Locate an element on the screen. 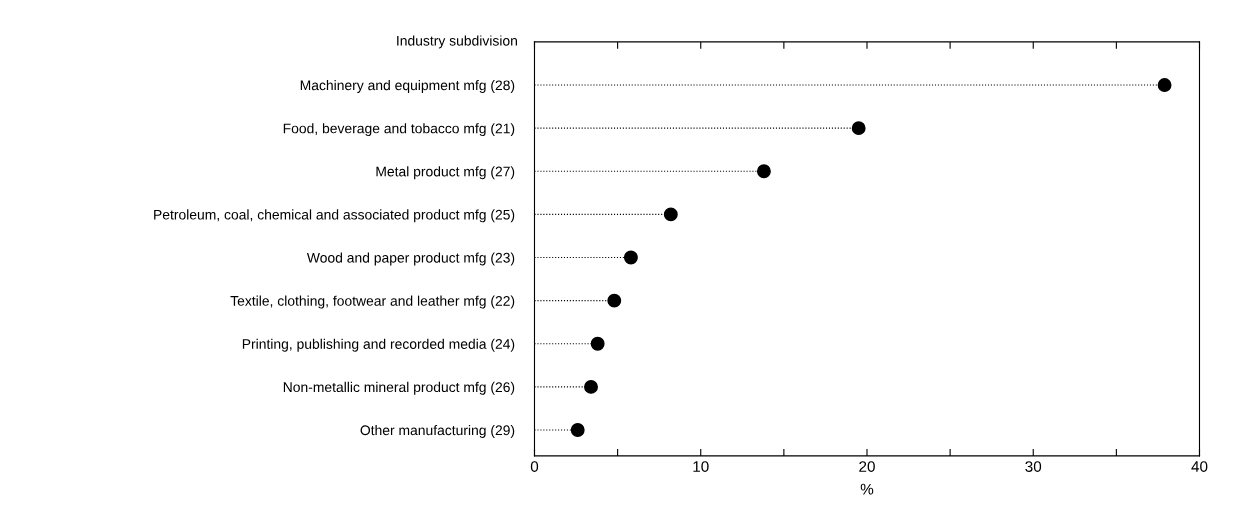 The height and width of the screenshot is (524, 1243). x-axis-title: % is located at coordinates (867, 489).